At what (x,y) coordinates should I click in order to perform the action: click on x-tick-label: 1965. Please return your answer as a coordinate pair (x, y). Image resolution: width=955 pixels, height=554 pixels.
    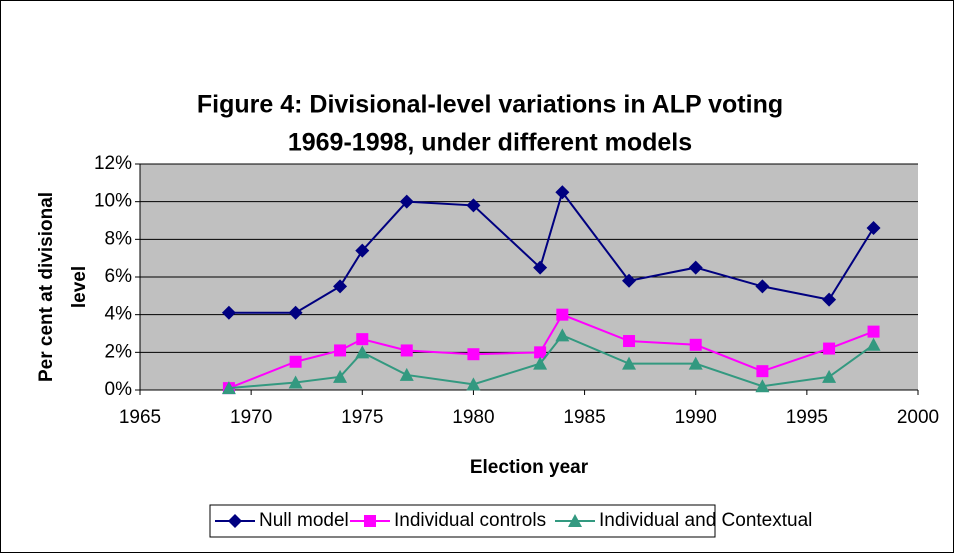
    Looking at the image, I should click on (140, 417).